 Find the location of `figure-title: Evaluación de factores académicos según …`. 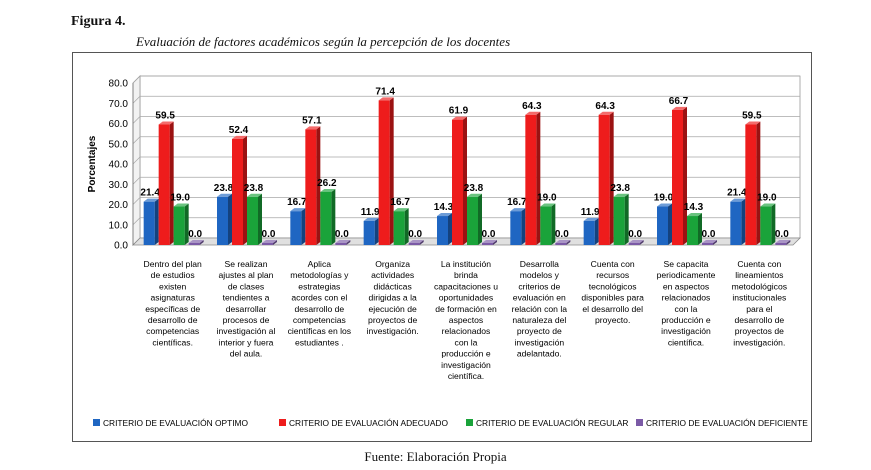

figure-title: Evaluación de factores académicos según … is located at coordinates (323, 41).